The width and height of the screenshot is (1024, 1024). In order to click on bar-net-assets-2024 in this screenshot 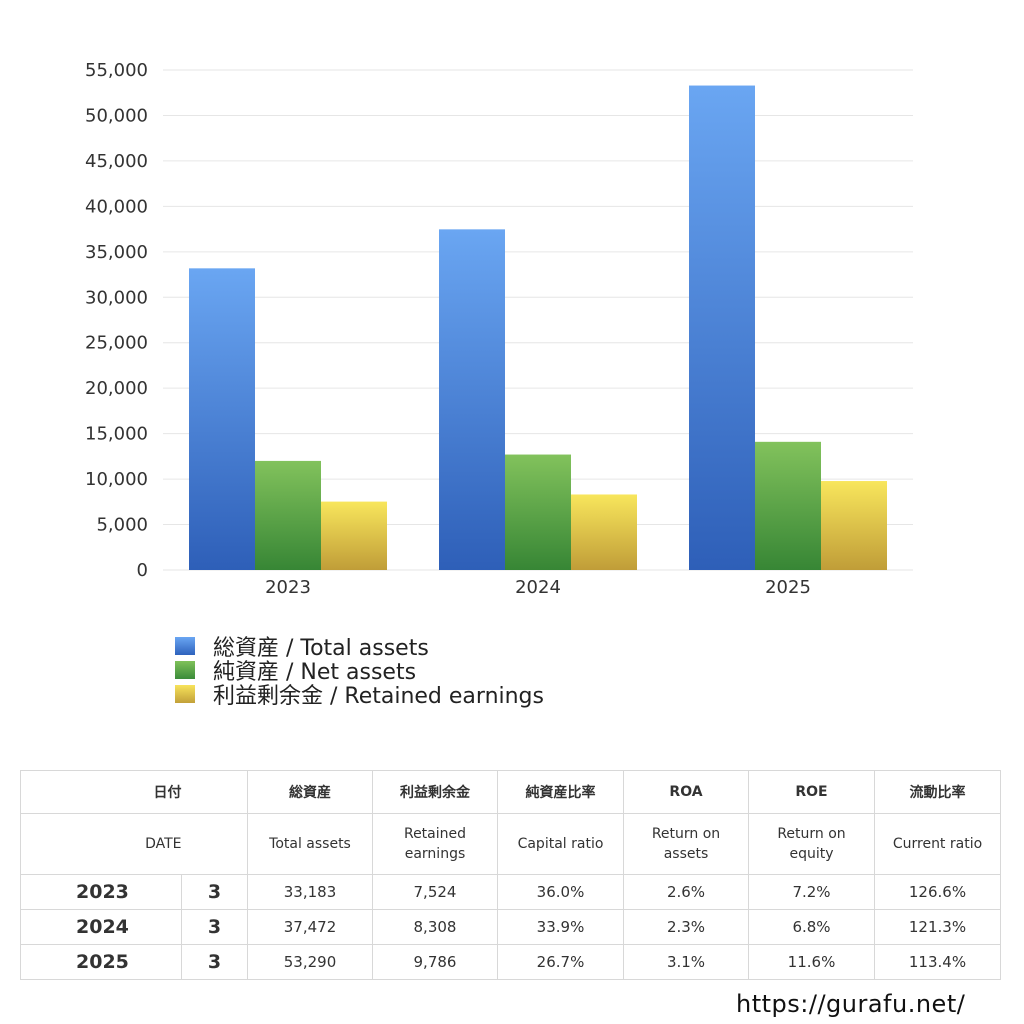, I will do `click(538, 512)`.